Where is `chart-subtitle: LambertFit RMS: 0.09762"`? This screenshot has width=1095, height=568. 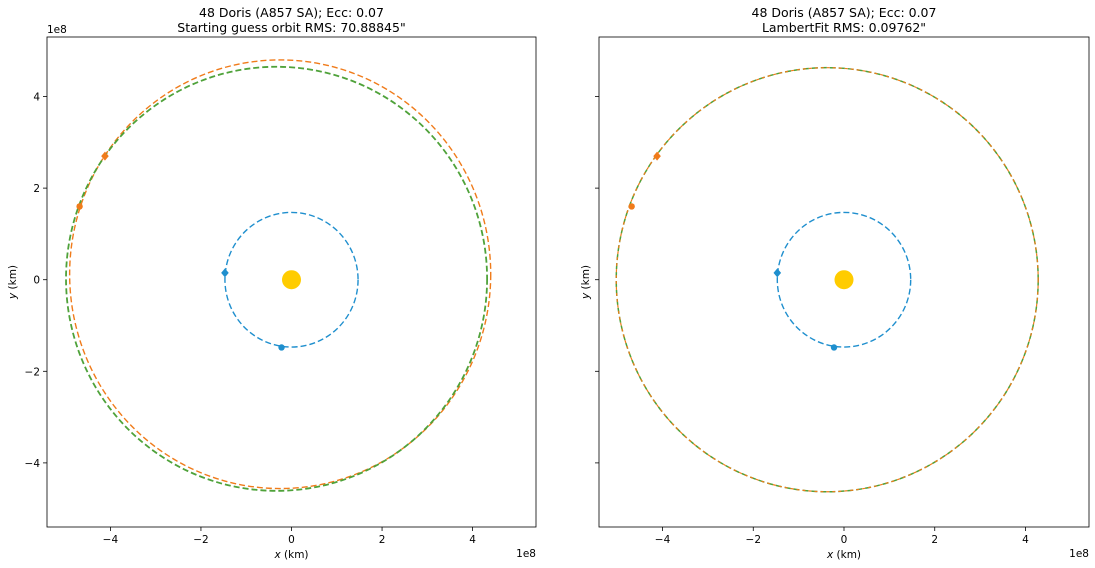
chart-subtitle: LambertFit RMS: 0.09762" is located at coordinates (844, 27).